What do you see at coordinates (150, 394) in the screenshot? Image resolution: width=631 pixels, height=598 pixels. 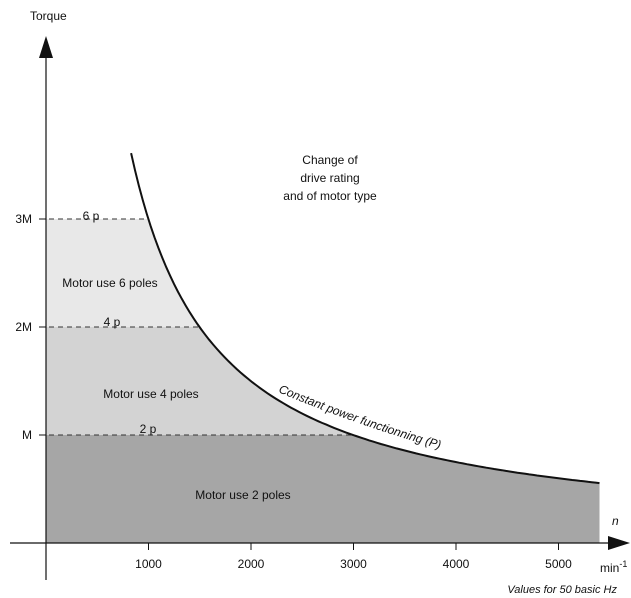 I see `region-label-4-poles: Motor use 4 poles` at bounding box center [150, 394].